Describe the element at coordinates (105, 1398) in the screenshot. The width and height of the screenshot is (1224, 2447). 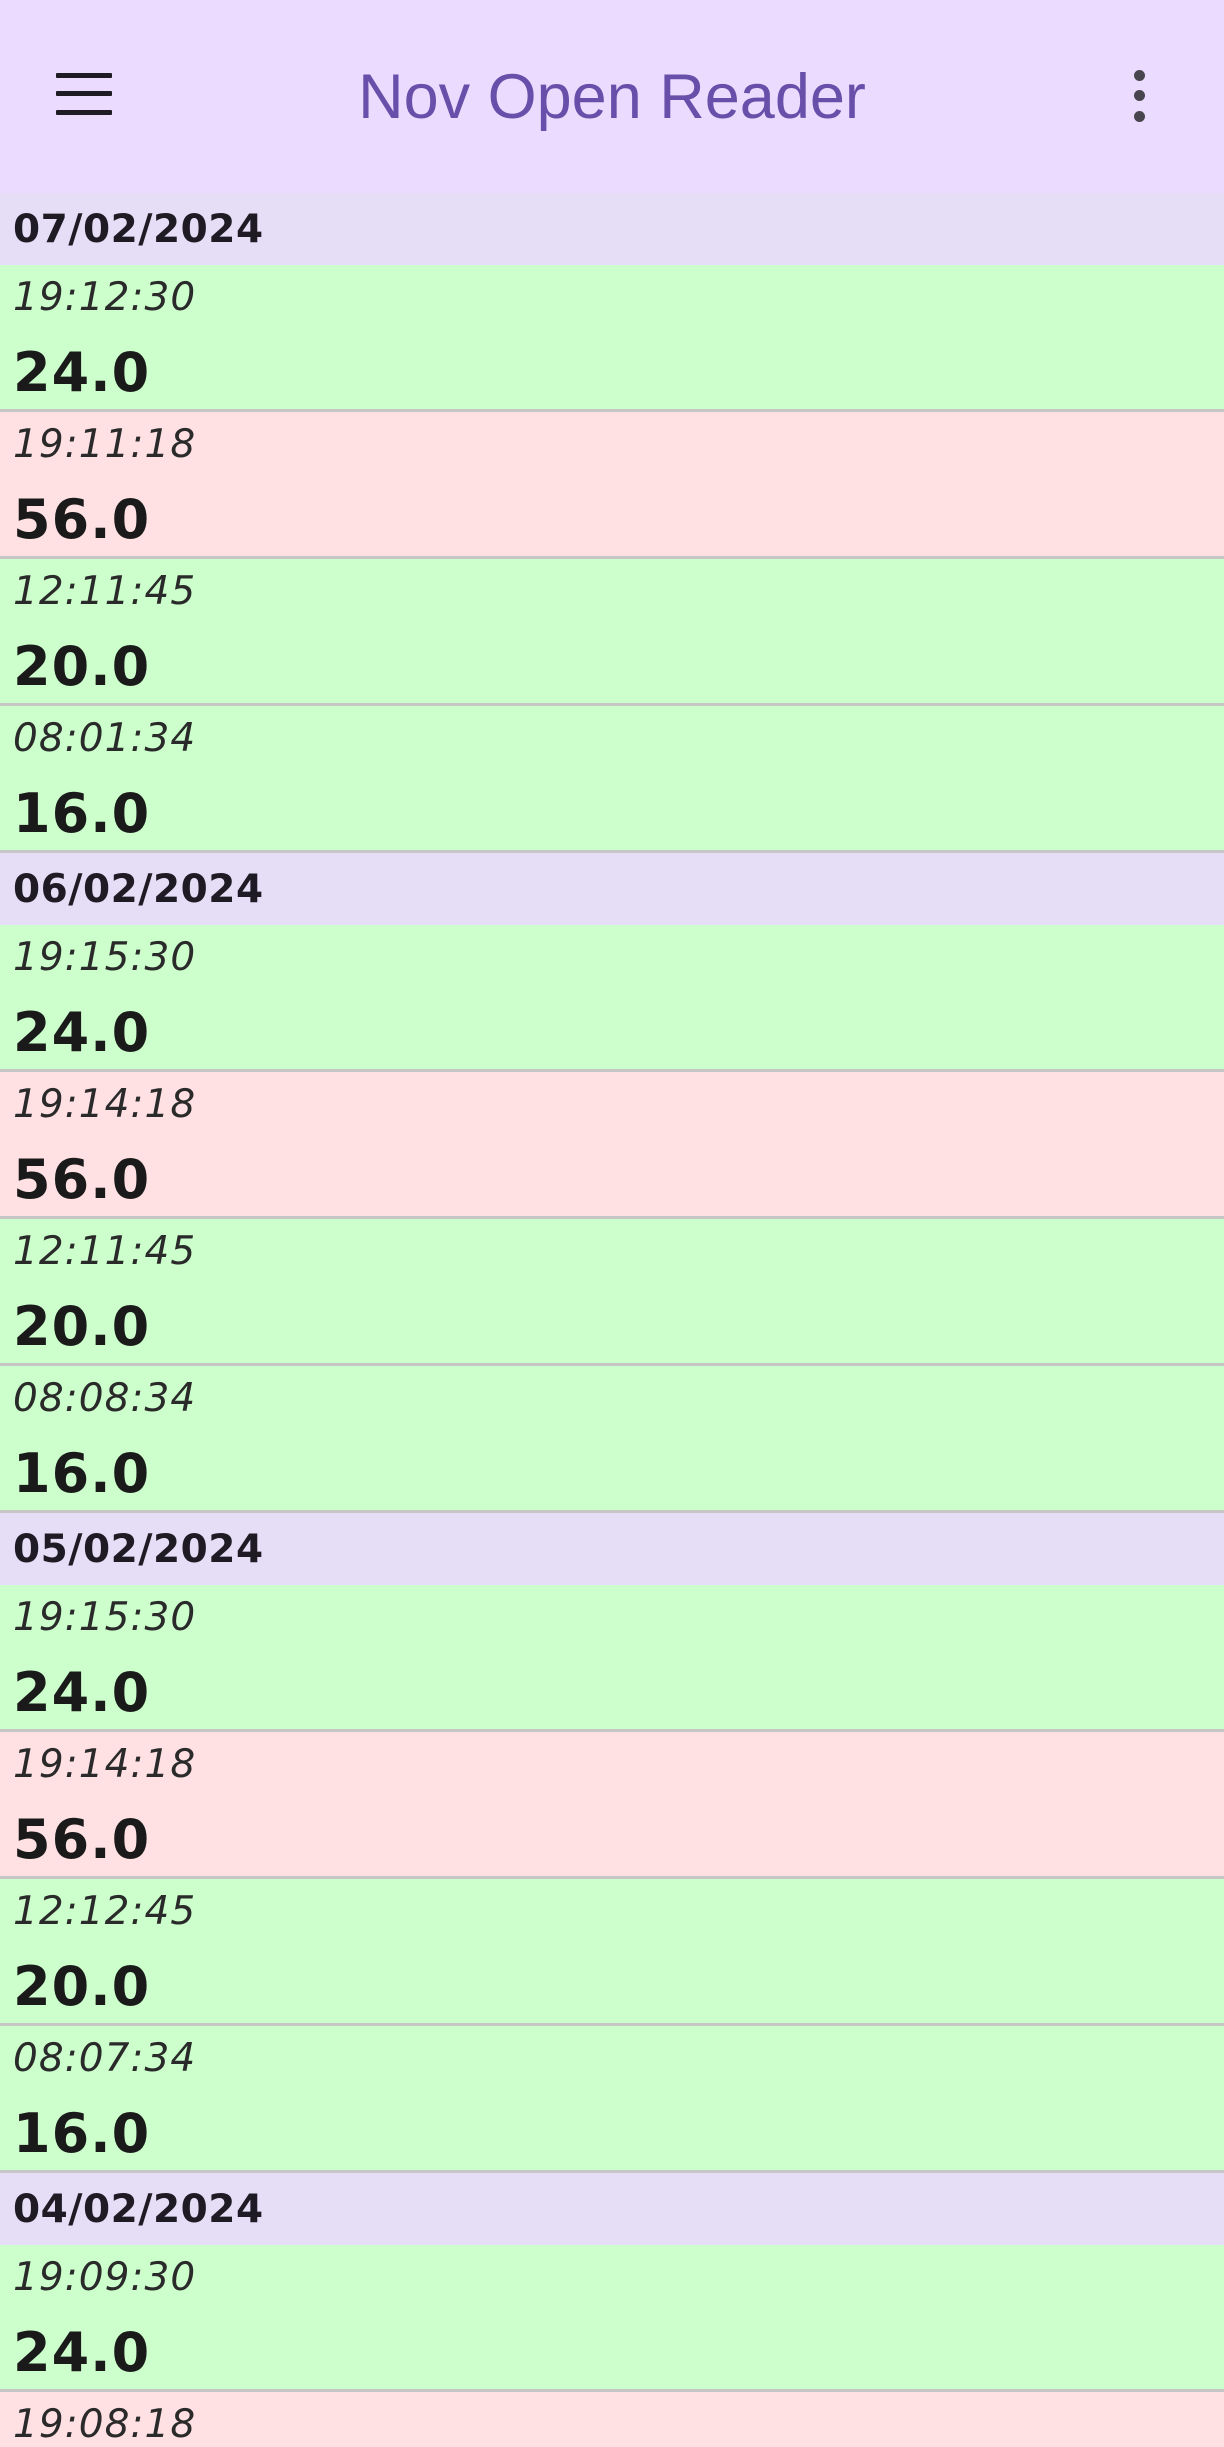
I see `reading-time: 08:08:34` at that location.